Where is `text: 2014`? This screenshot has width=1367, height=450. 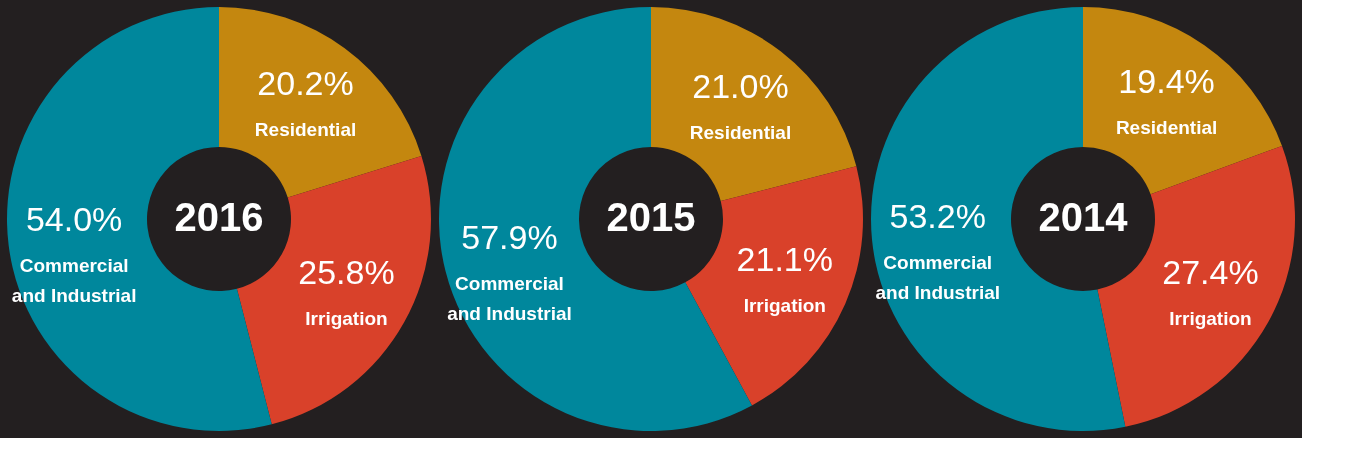
text: 2014 is located at coordinates (1083, 217).